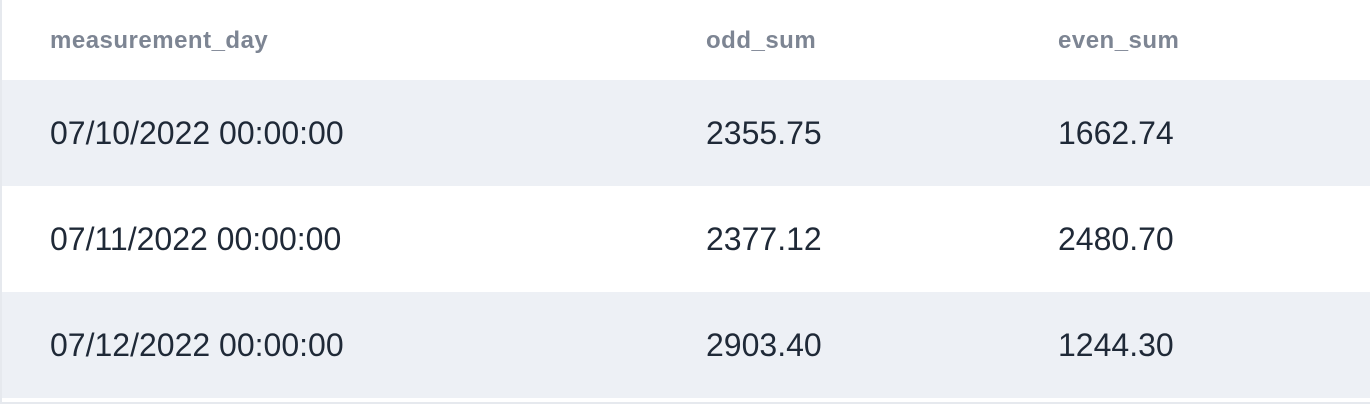 The image size is (1370, 404). I want to click on cell-even-sum: 1662.74, so click(1116, 132).